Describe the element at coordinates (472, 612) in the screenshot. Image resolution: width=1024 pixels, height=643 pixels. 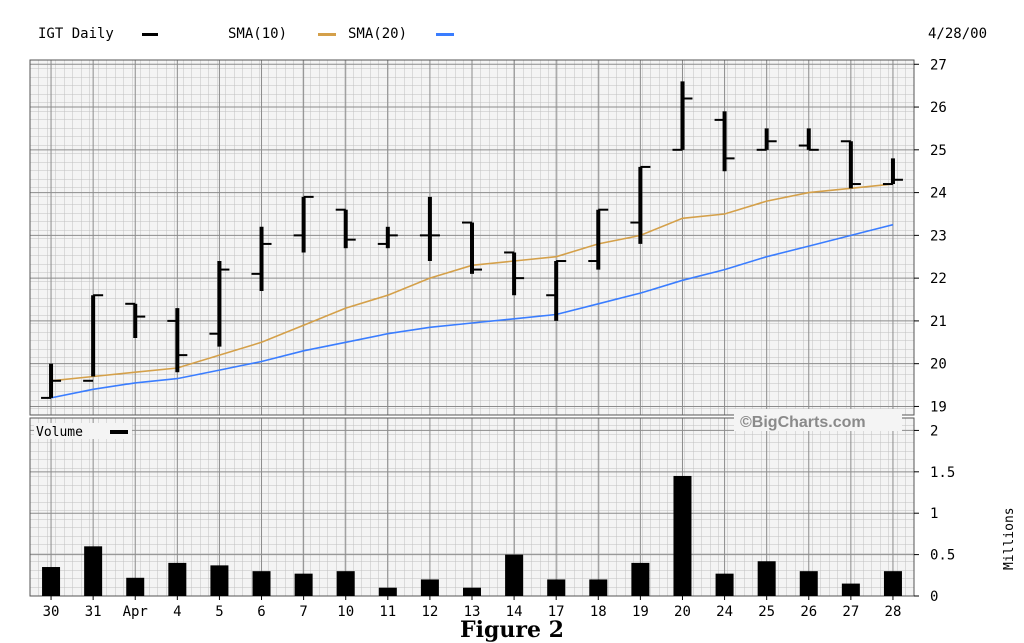
I see `x-tick-label: 13` at that location.